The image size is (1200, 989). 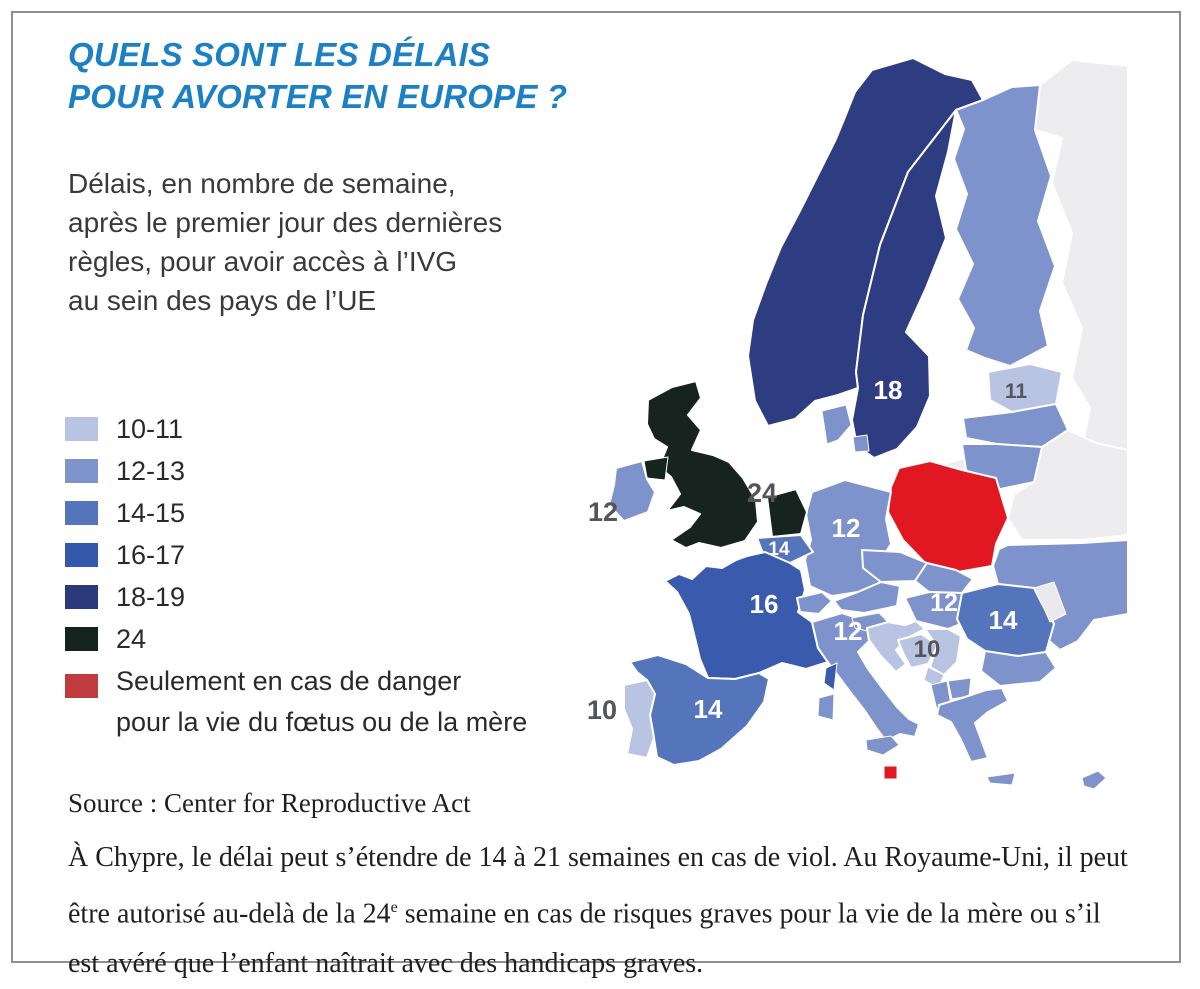 I want to click on map-label-portugal: 10, so click(x=602, y=710).